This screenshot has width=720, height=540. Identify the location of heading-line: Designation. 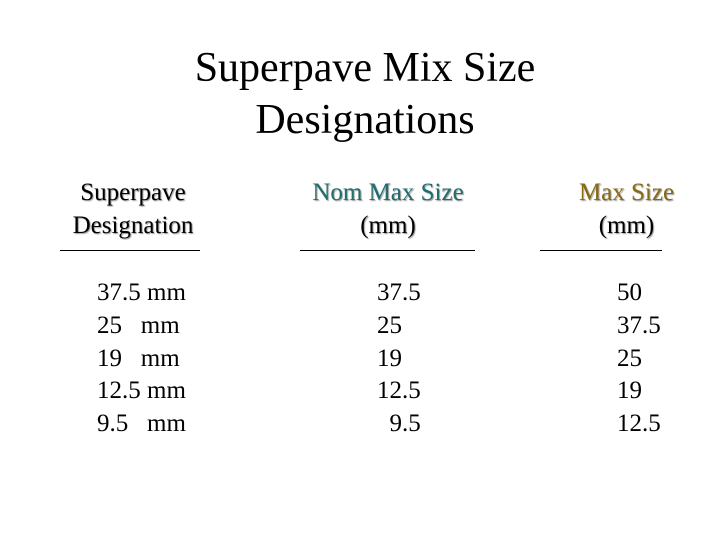
(133, 225).